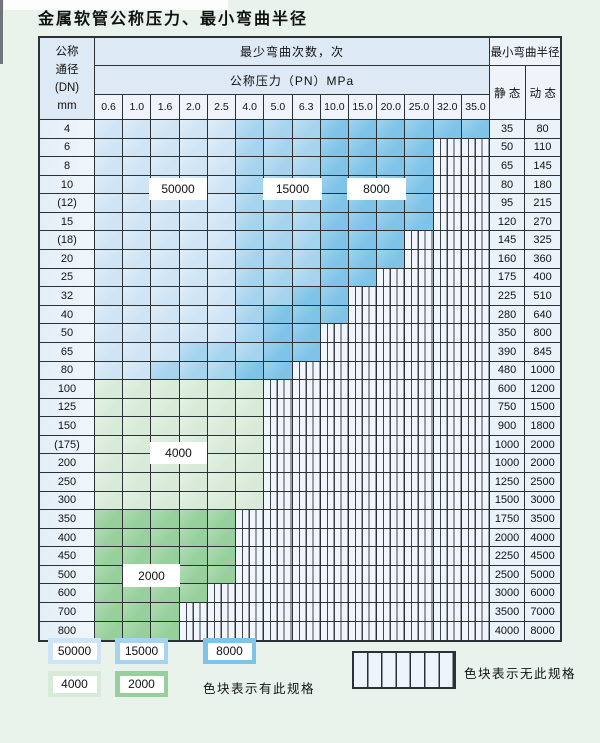 This screenshot has height=743, width=600. Describe the element at coordinates (67, 594) in the screenshot. I see `dn-cell: 600` at that location.